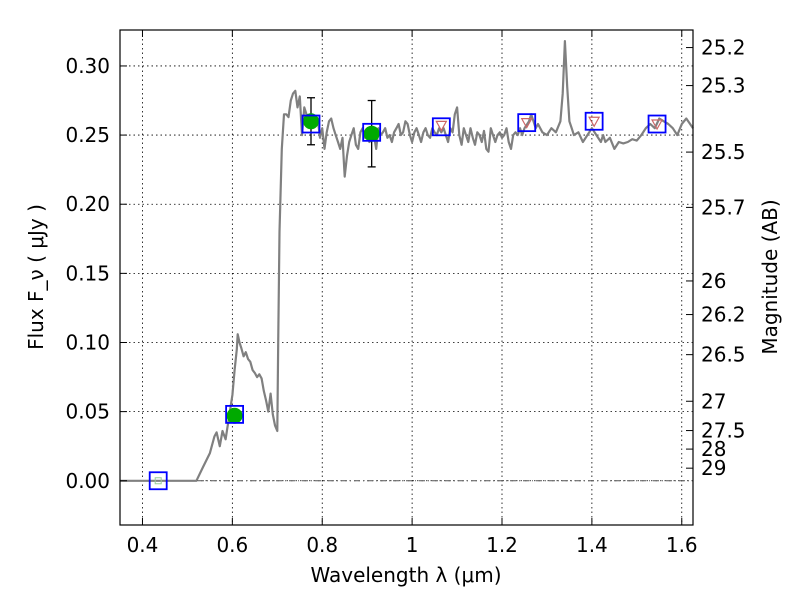 This screenshot has width=800, height=600. Describe the element at coordinates (322, 545) in the screenshot. I see `x-tick-label: 0.8` at that location.